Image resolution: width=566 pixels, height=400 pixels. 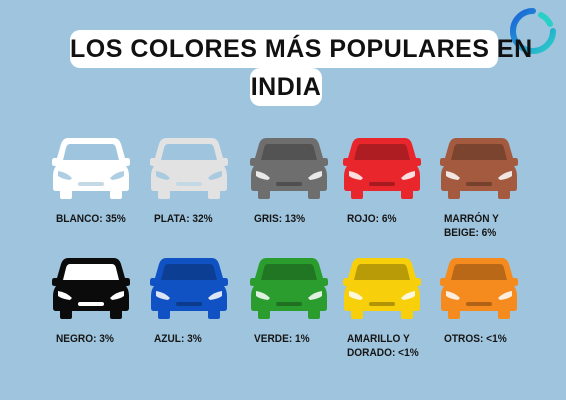 What do you see at coordinates (470, 233) in the screenshot?
I see `car-label-line: BEIGE: 6%` at bounding box center [470, 233].